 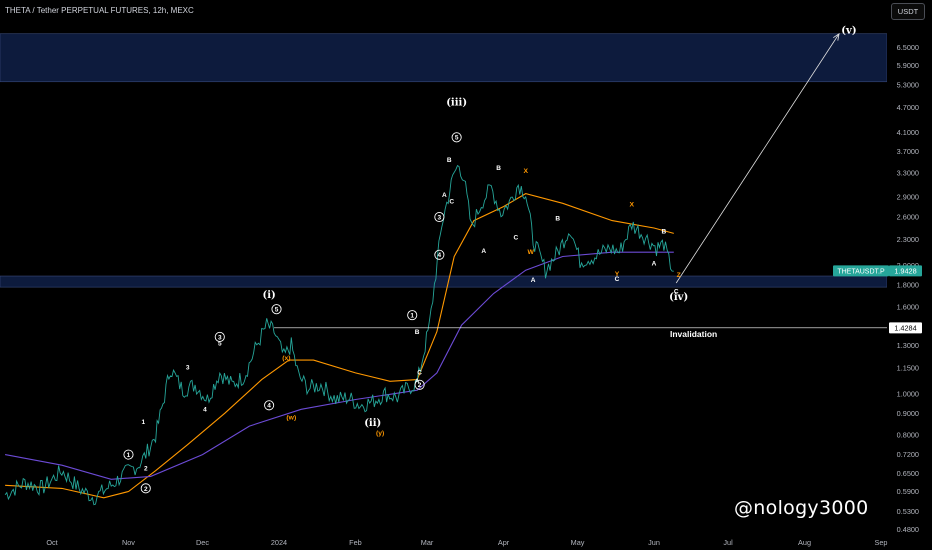 I want to click on current-price-tag-bg, so click(x=905, y=271).